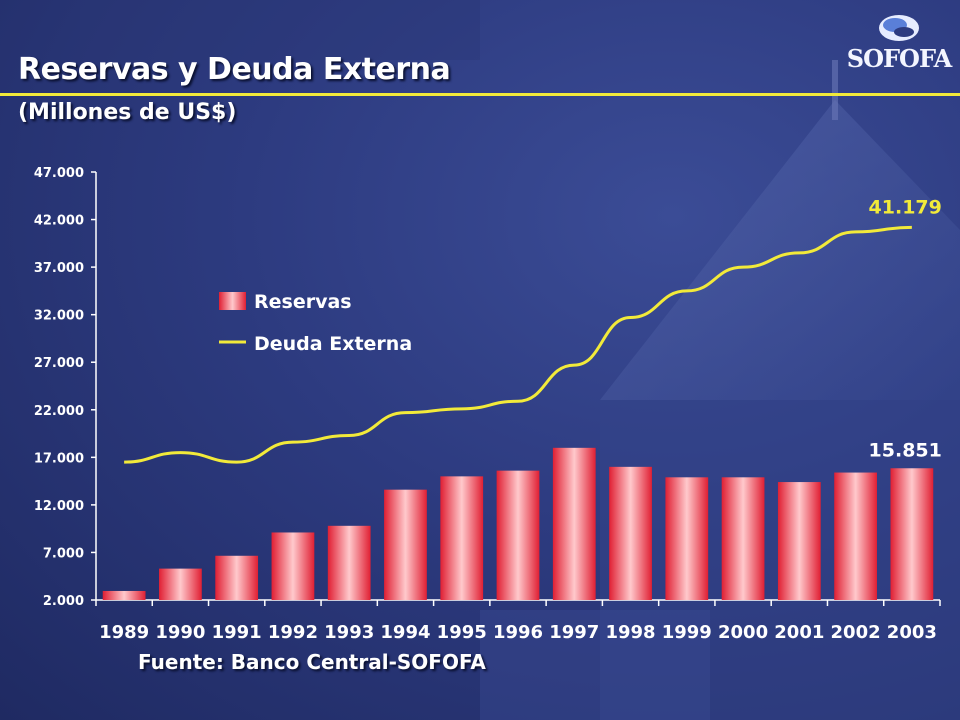 This screenshot has width=960, height=720. Describe the element at coordinates (905, 450) in the screenshot. I see `data-label-reservas-2003: 15.851` at that location.